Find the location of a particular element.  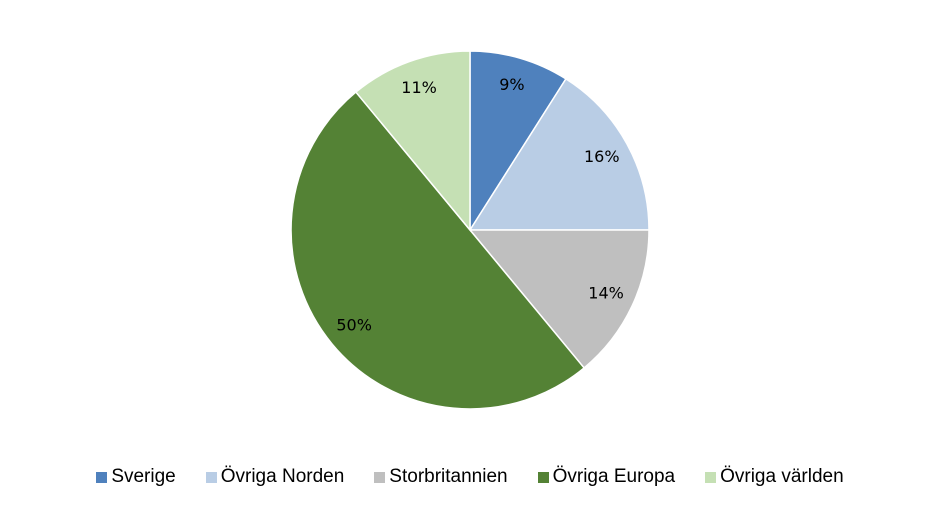

legend-label: Övriga Europa is located at coordinates (614, 476).